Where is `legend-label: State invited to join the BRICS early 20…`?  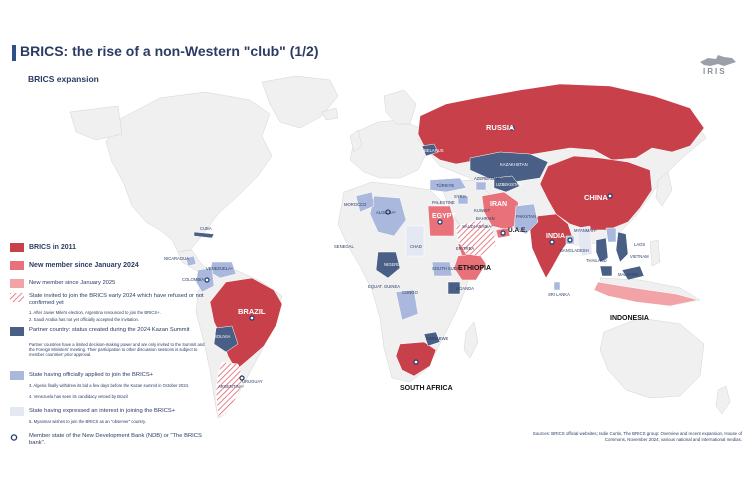 legend-label: State invited to join the BRICS early 20… is located at coordinates (116, 299).